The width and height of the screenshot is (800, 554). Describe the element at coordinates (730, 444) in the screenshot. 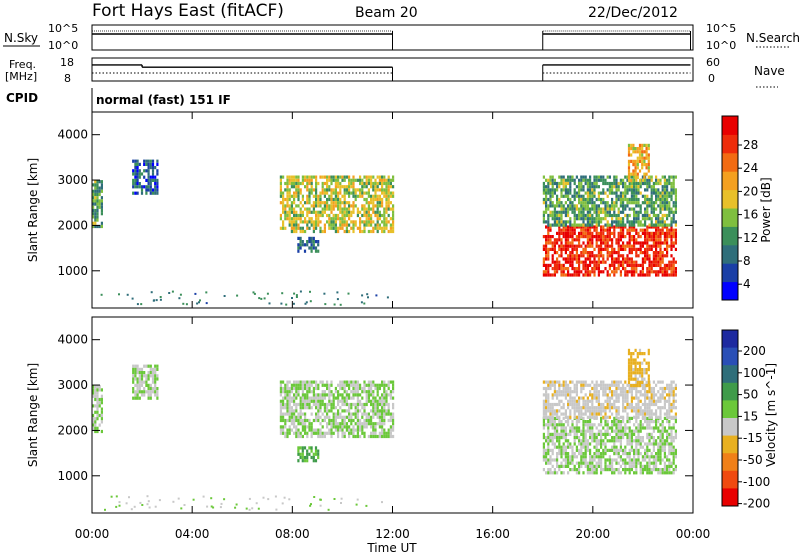

I see `colorbar-swatch` at that location.